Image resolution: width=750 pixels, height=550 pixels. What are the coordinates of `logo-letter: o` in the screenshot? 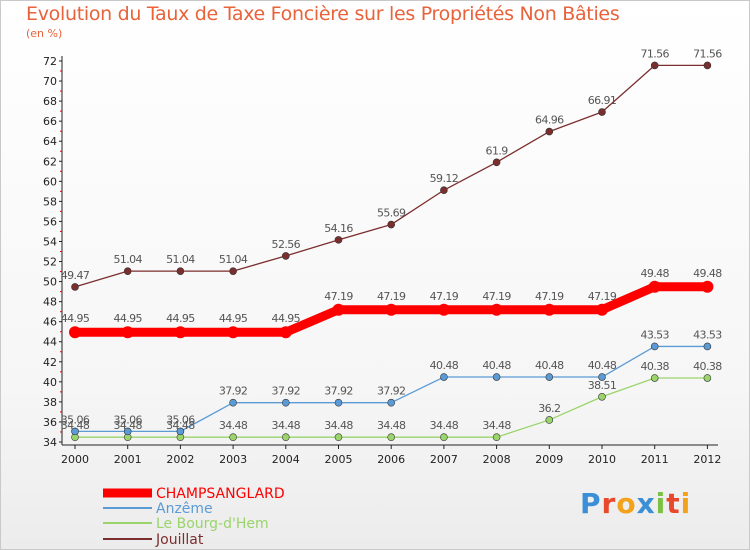 It's located at (626, 503).